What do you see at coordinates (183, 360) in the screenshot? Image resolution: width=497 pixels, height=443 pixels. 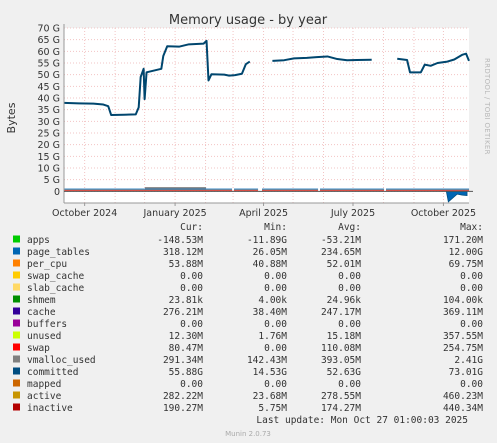 I see `legend-cur-vmalloc_used: 291.34M` at bounding box center [183, 360].